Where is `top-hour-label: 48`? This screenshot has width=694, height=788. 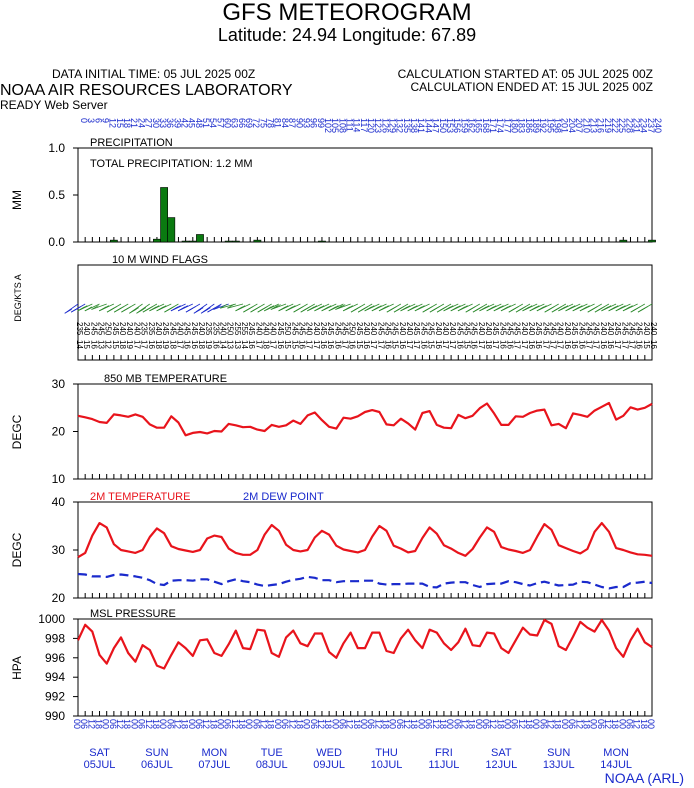 top-hour-label: 48 is located at coordinates (199, 123).